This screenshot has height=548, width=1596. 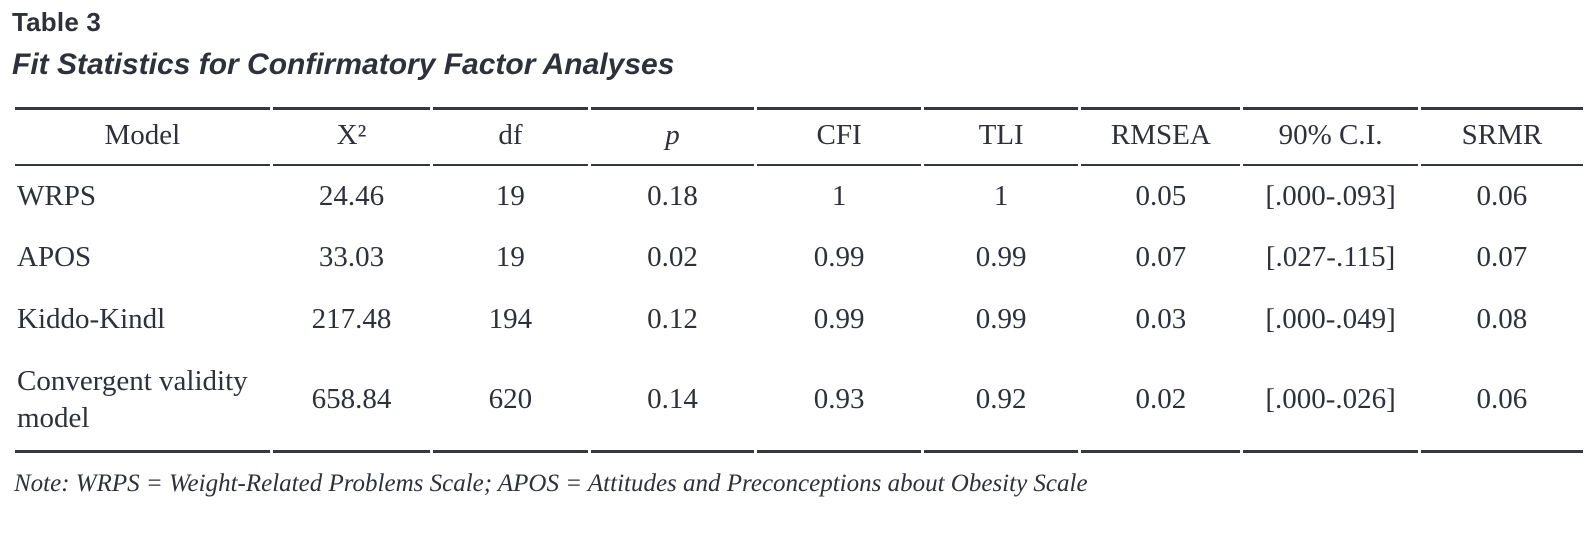 I want to click on cell-ci90: [.000-.026], so click(x=1330, y=402).